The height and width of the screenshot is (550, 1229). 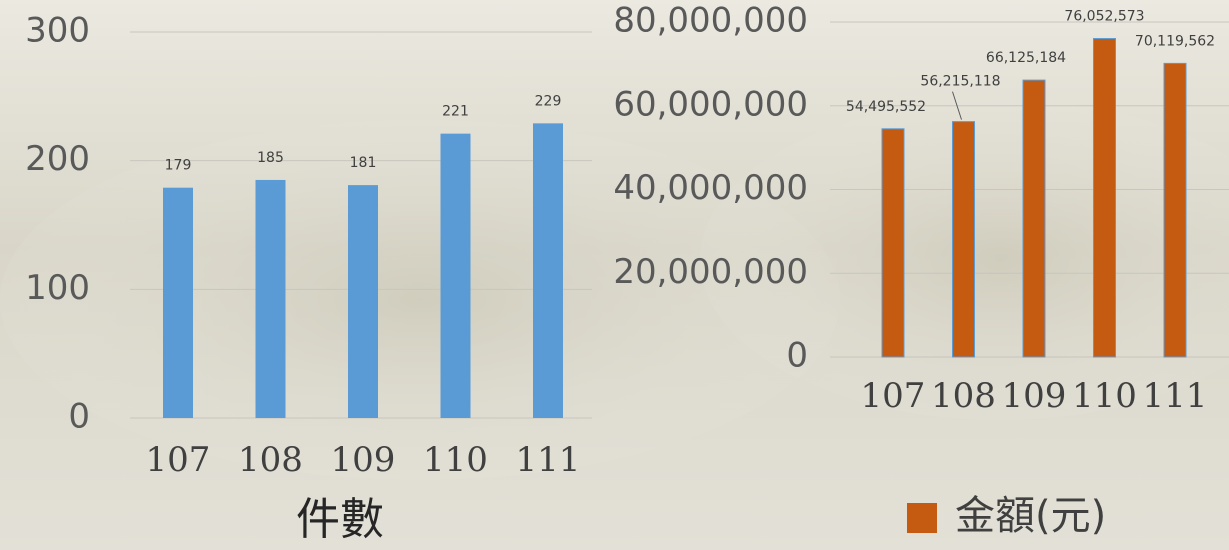 What do you see at coordinates (710, 21) in the screenshot?
I see `y-tick-label: 80,000,000` at bounding box center [710, 21].